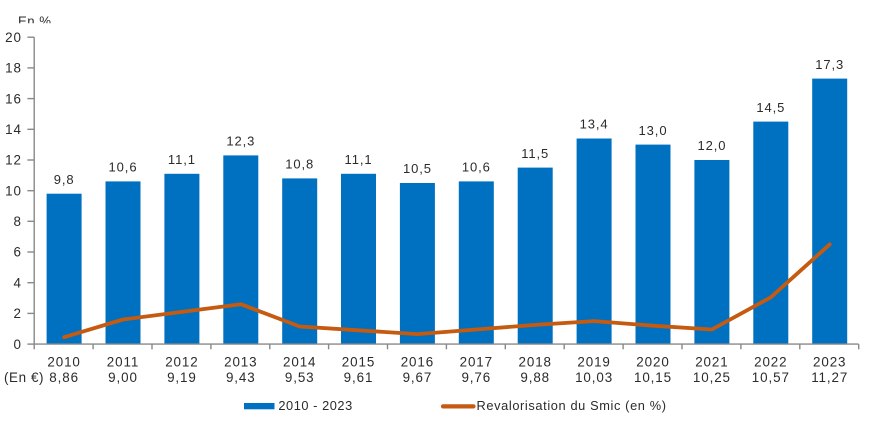 This screenshot has height=422, width=885. Describe the element at coordinates (240, 141) in the screenshot. I see `svg-text: 12,3` at that location.